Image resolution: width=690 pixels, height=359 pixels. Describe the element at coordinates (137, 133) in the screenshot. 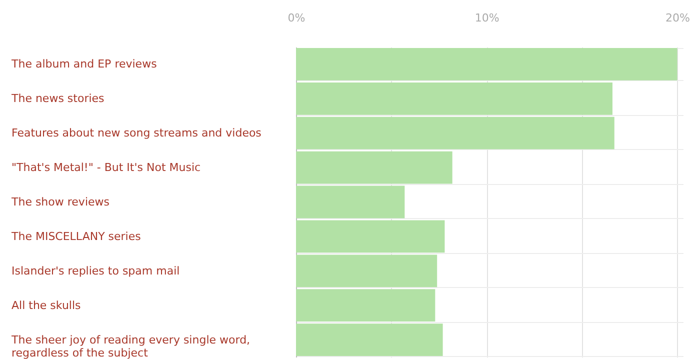

I see `y-tick-label: Features about new song streams and videos` at that location.